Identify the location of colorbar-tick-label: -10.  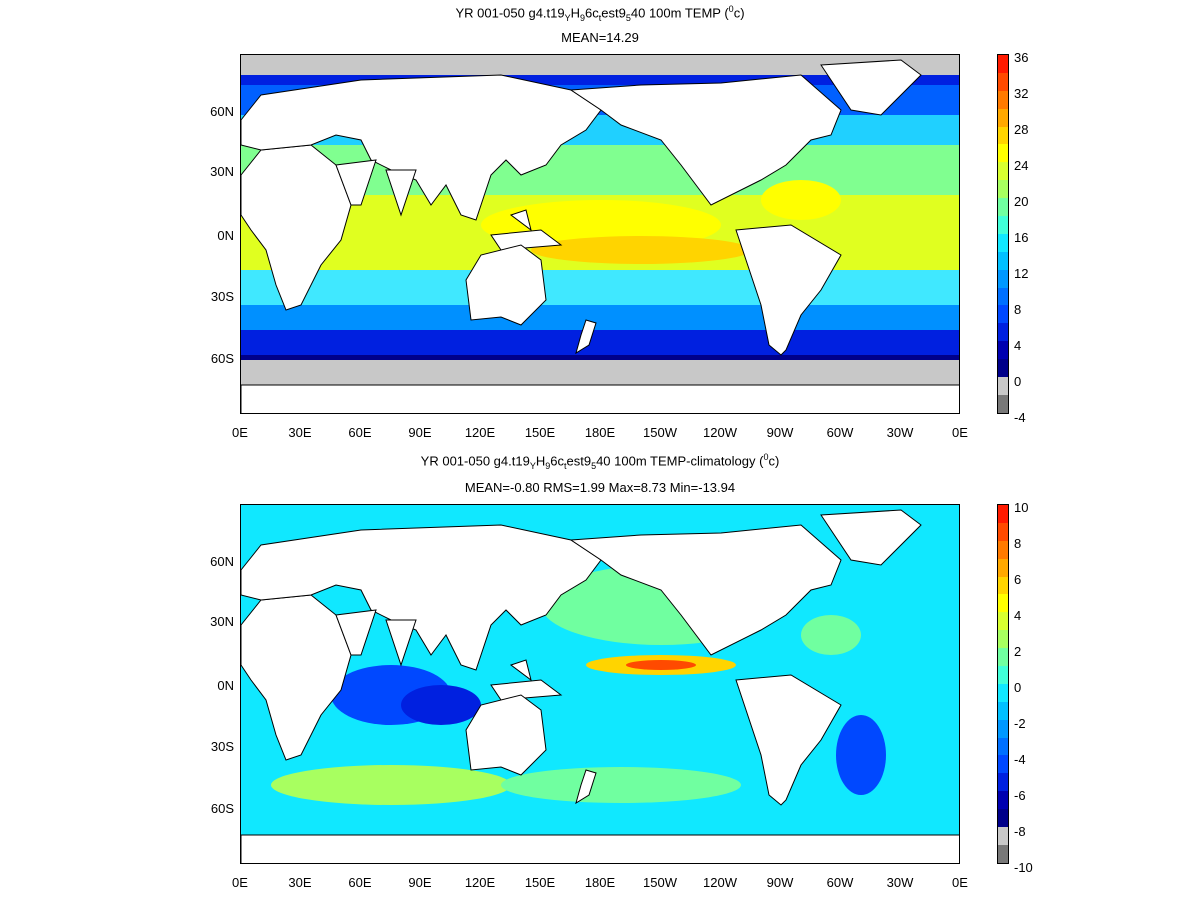
(1023, 867).